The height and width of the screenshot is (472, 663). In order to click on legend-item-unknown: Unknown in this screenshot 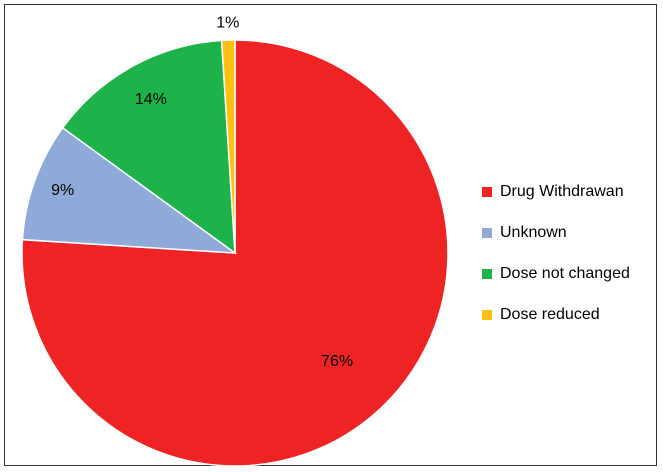, I will do `click(556, 233)`.